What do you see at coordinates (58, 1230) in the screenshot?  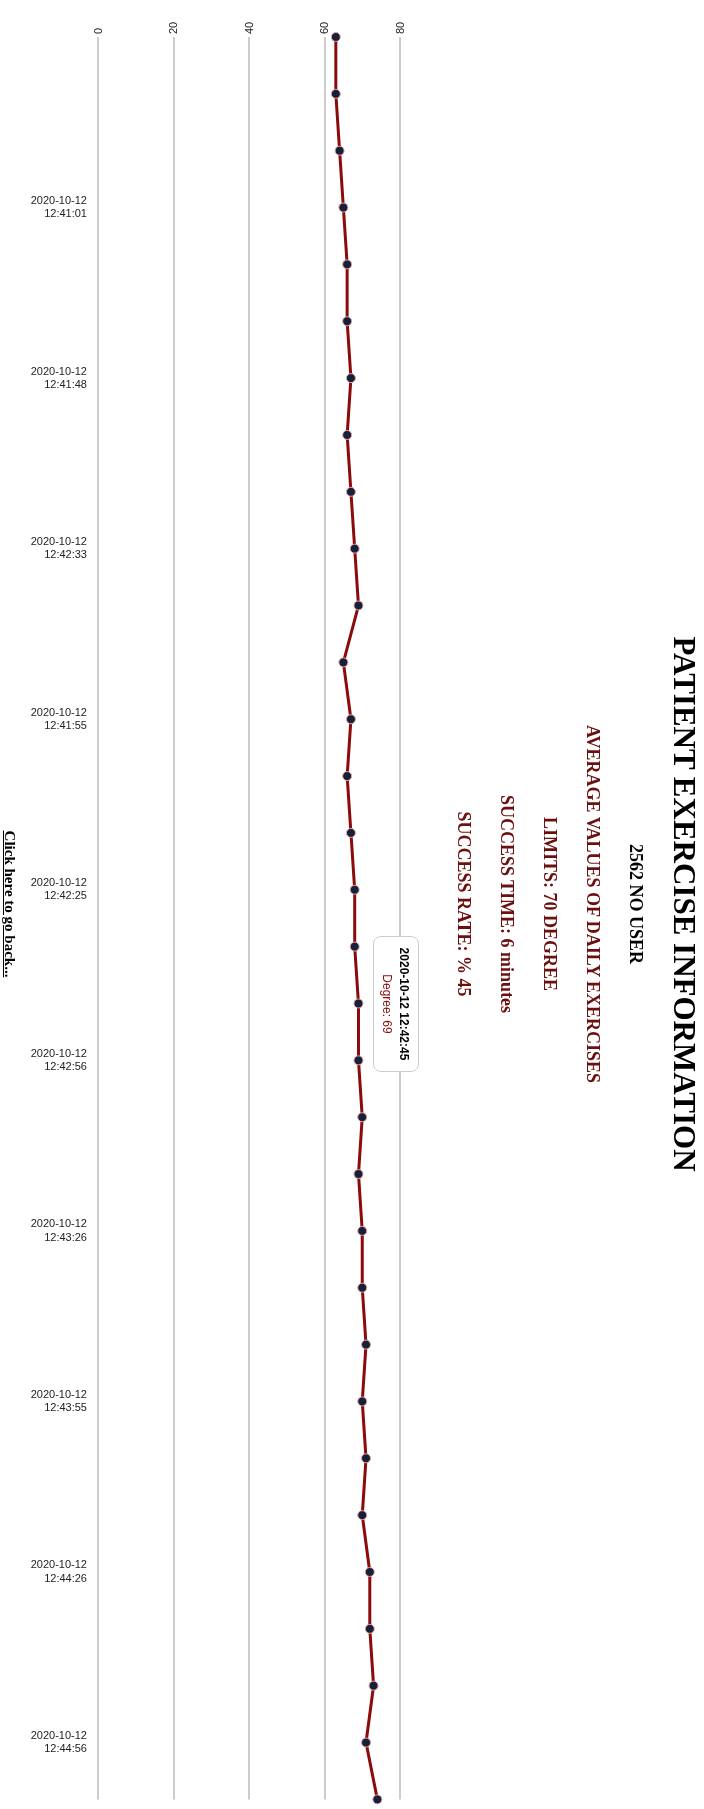 I see `y-tick-label: 2020-10-12 12:43:26` at bounding box center [58, 1230].